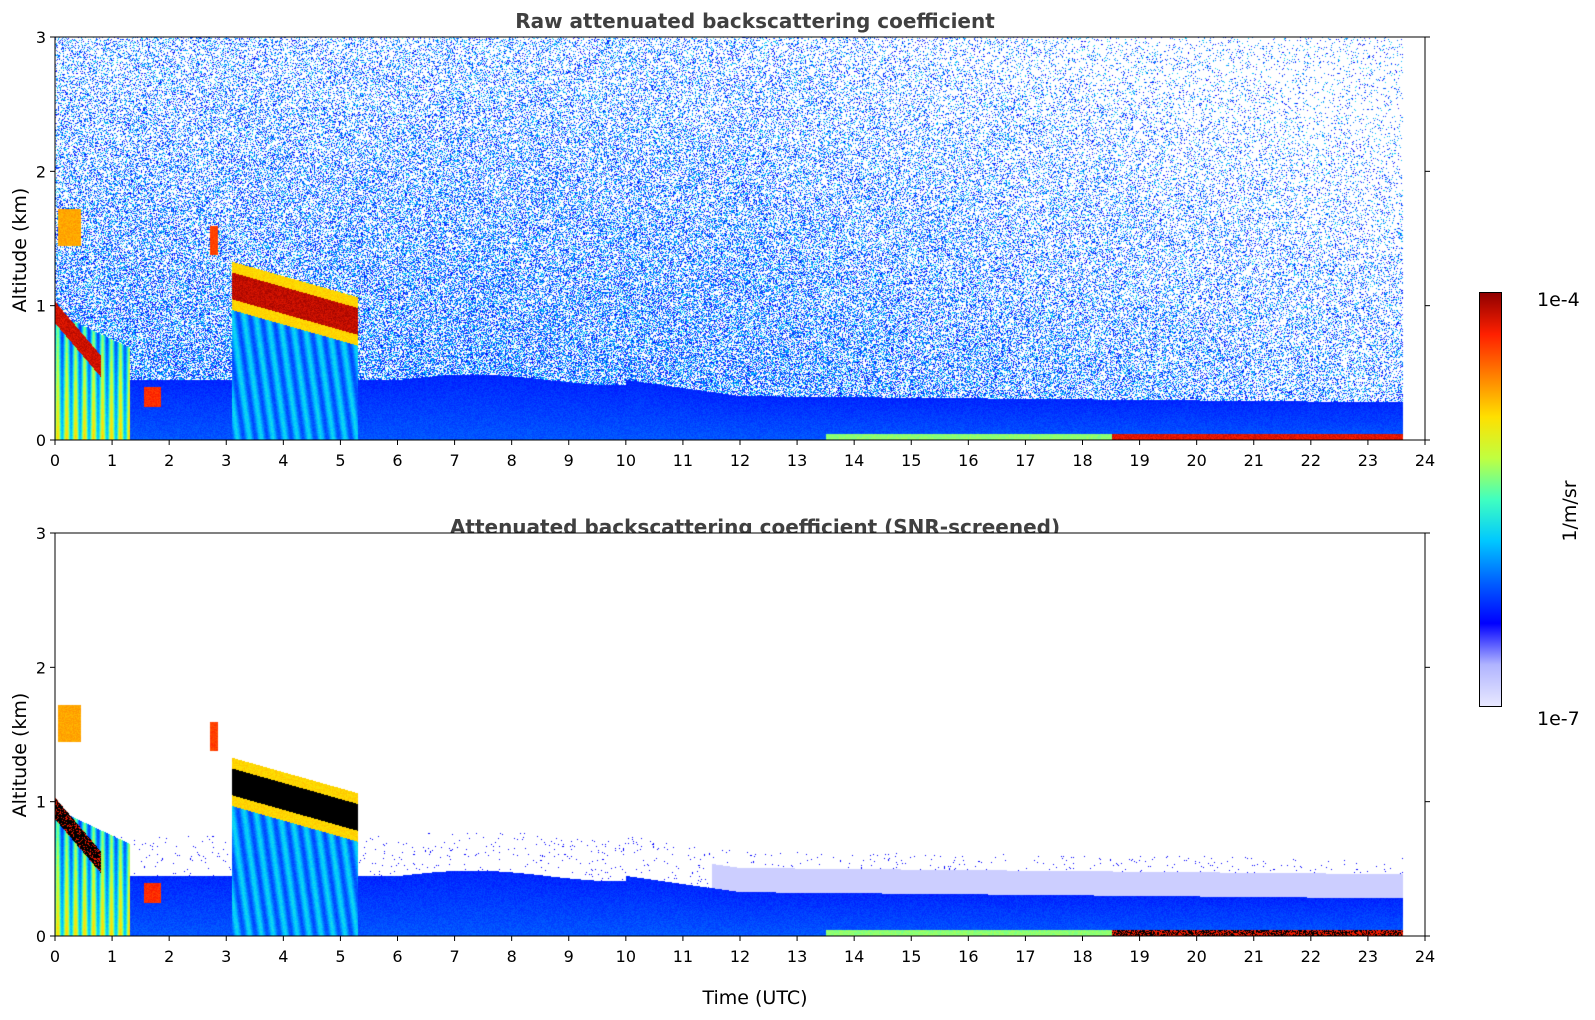 The width and height of the screenshot is (1595, 1020). Describe the element at coordinates (283, 460) in the screenshot. I see `top-x-tick-label: 4` at that location.